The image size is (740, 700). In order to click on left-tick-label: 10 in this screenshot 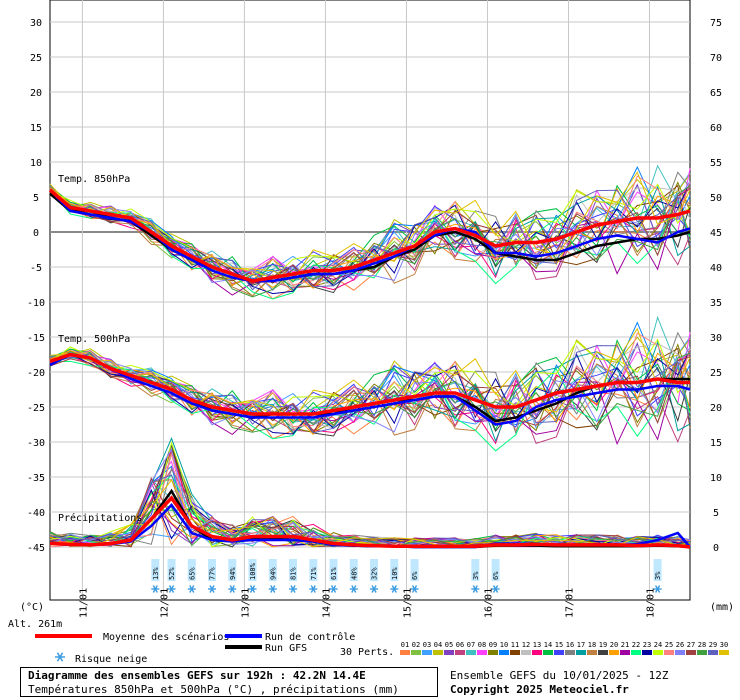, I will do `click(36, 163)`.